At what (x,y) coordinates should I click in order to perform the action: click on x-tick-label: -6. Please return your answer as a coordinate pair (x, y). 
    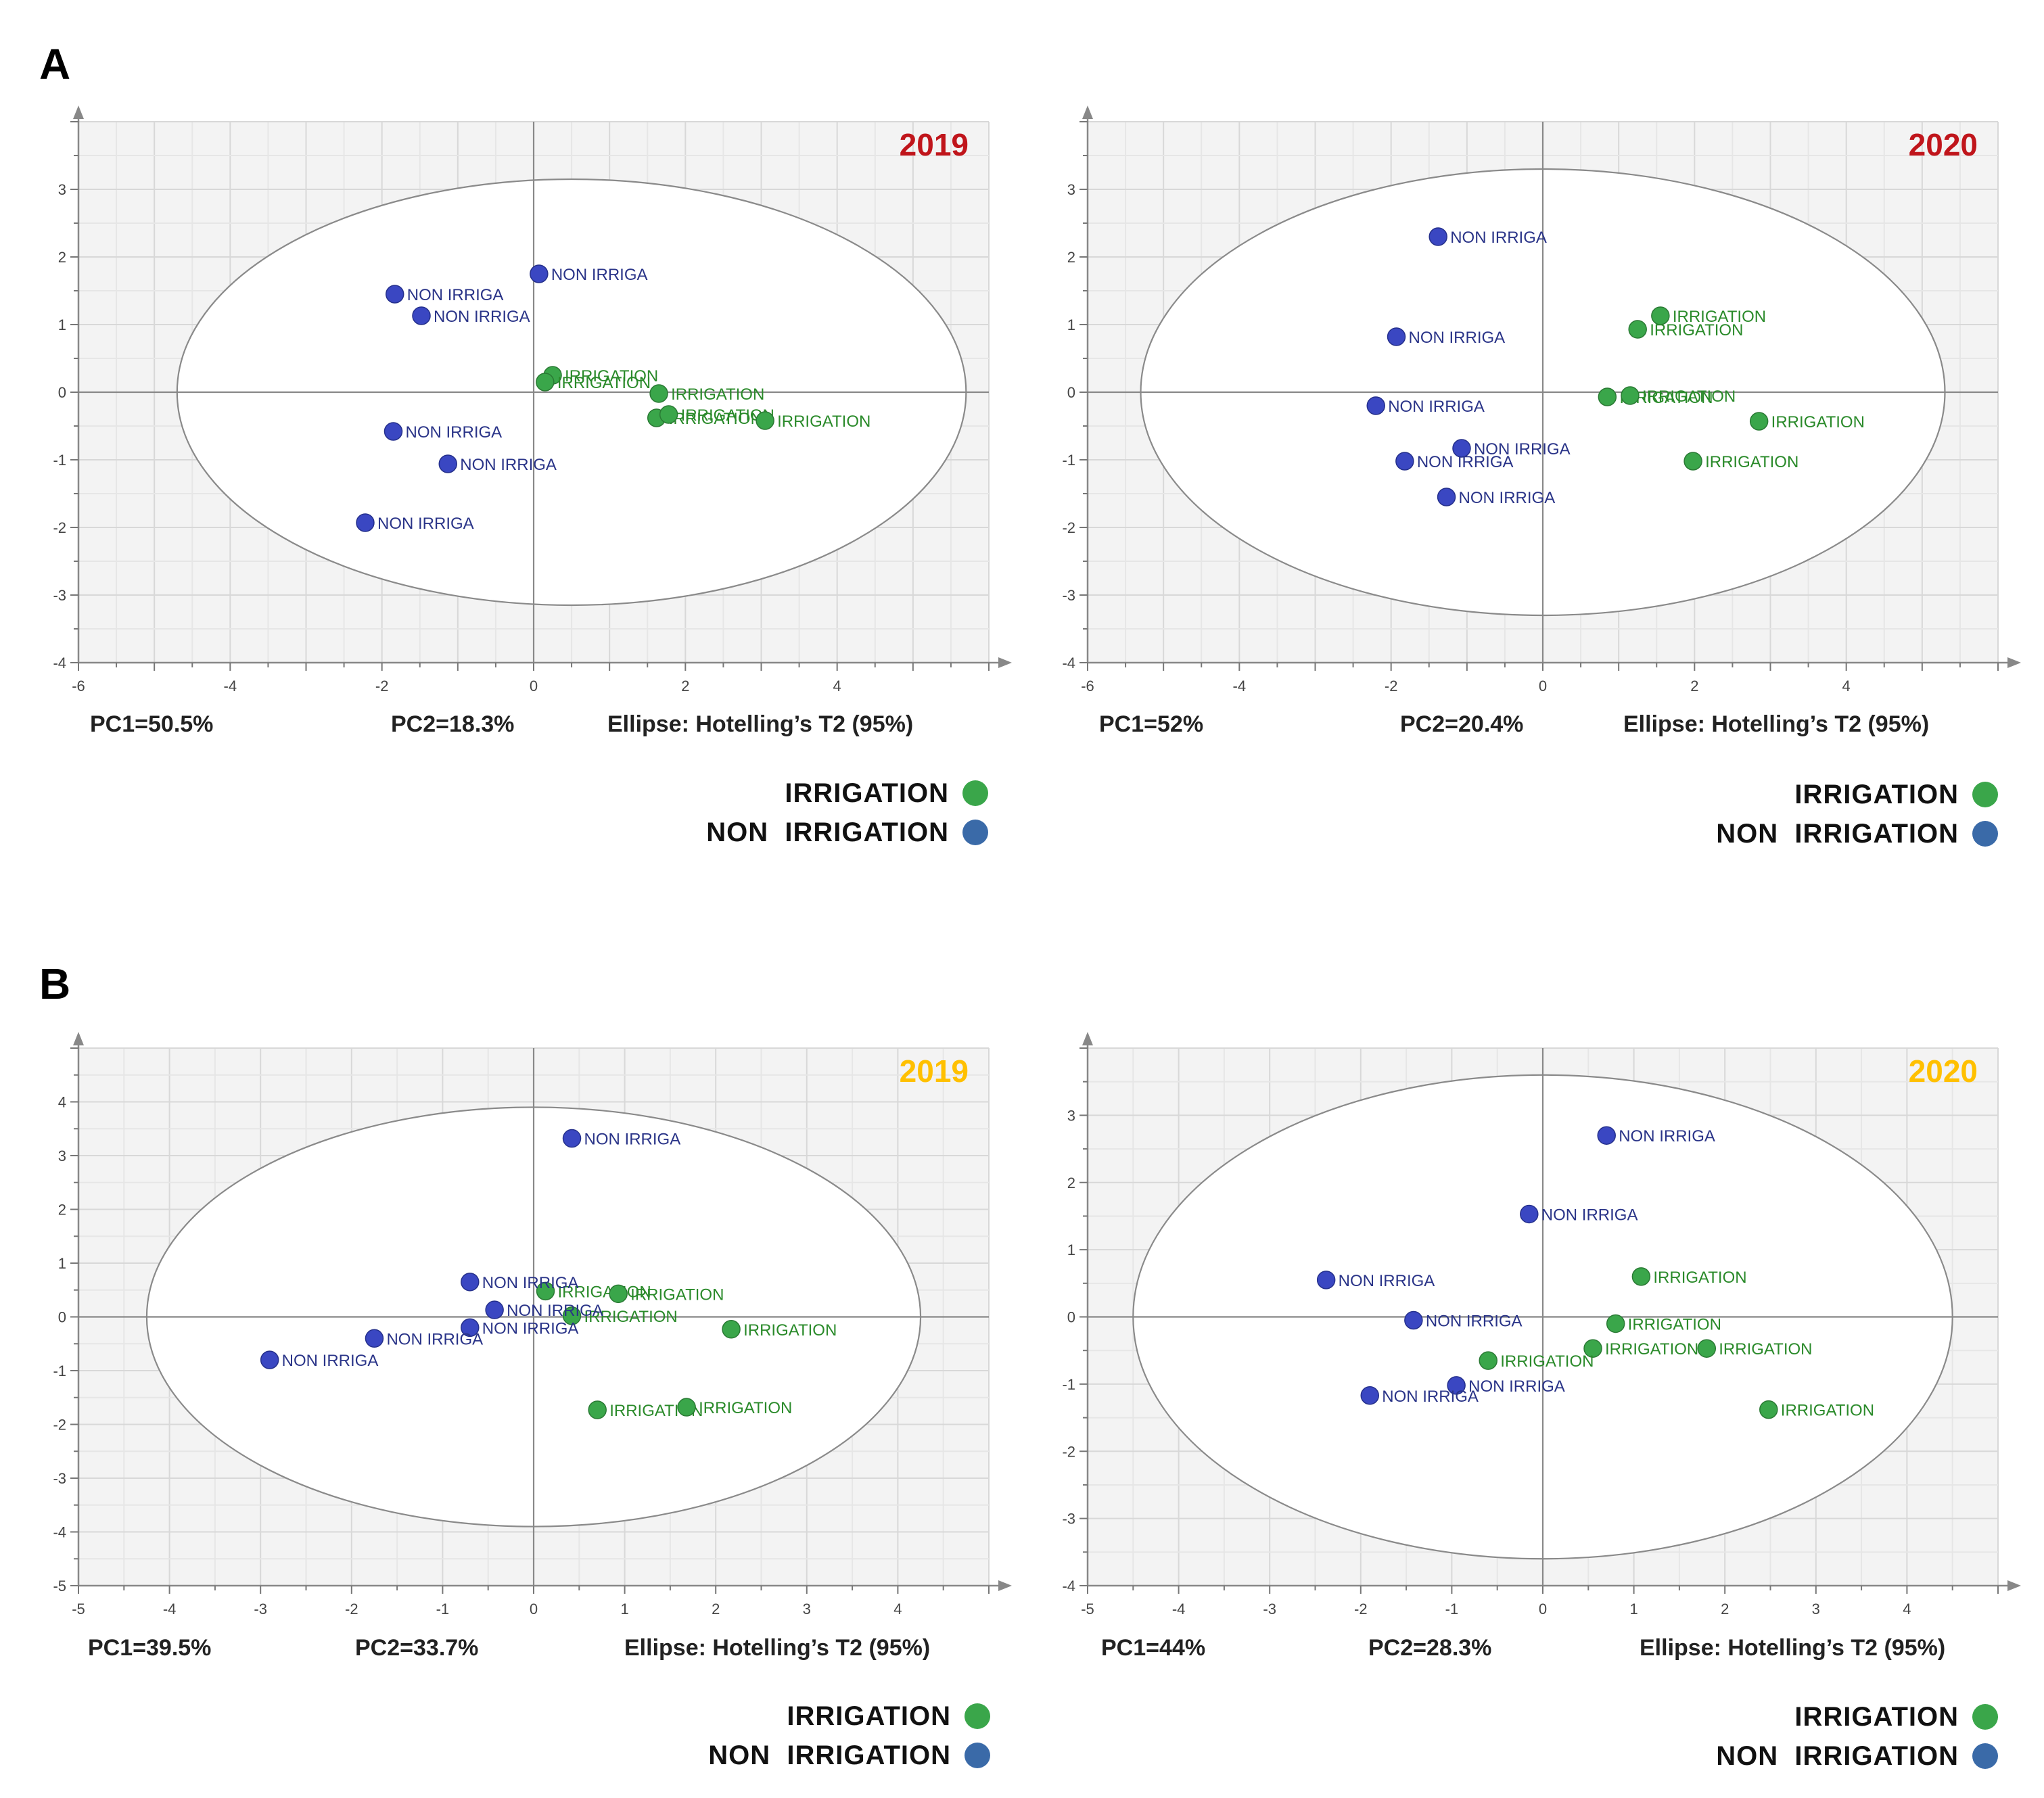
    Looking at the image, I should click on (1087, 686).